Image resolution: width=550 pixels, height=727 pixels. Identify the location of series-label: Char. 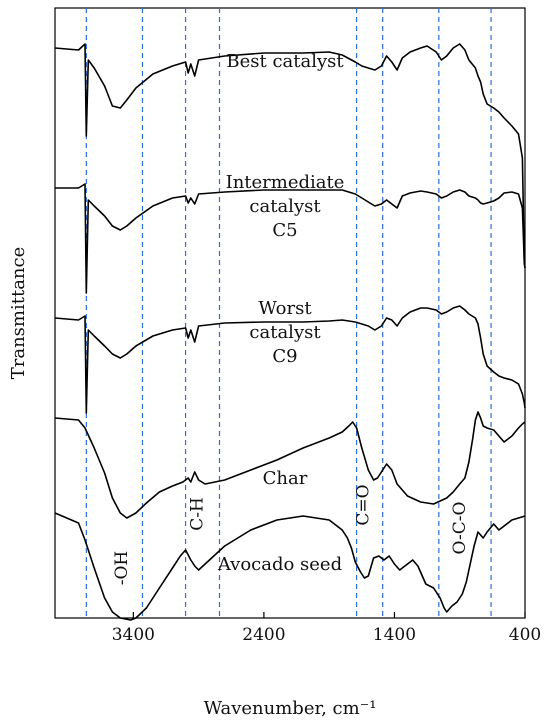
(285, 478).